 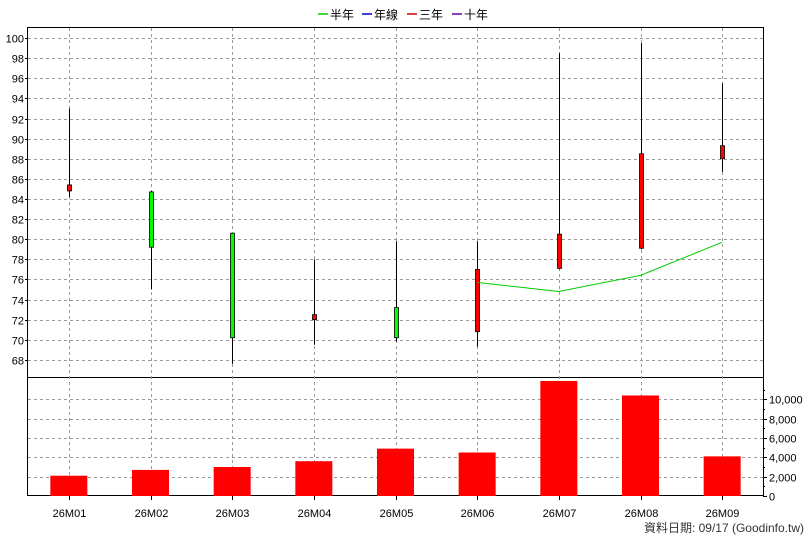 I want to click on legend-label: 十年, so click(x=476, y=15).